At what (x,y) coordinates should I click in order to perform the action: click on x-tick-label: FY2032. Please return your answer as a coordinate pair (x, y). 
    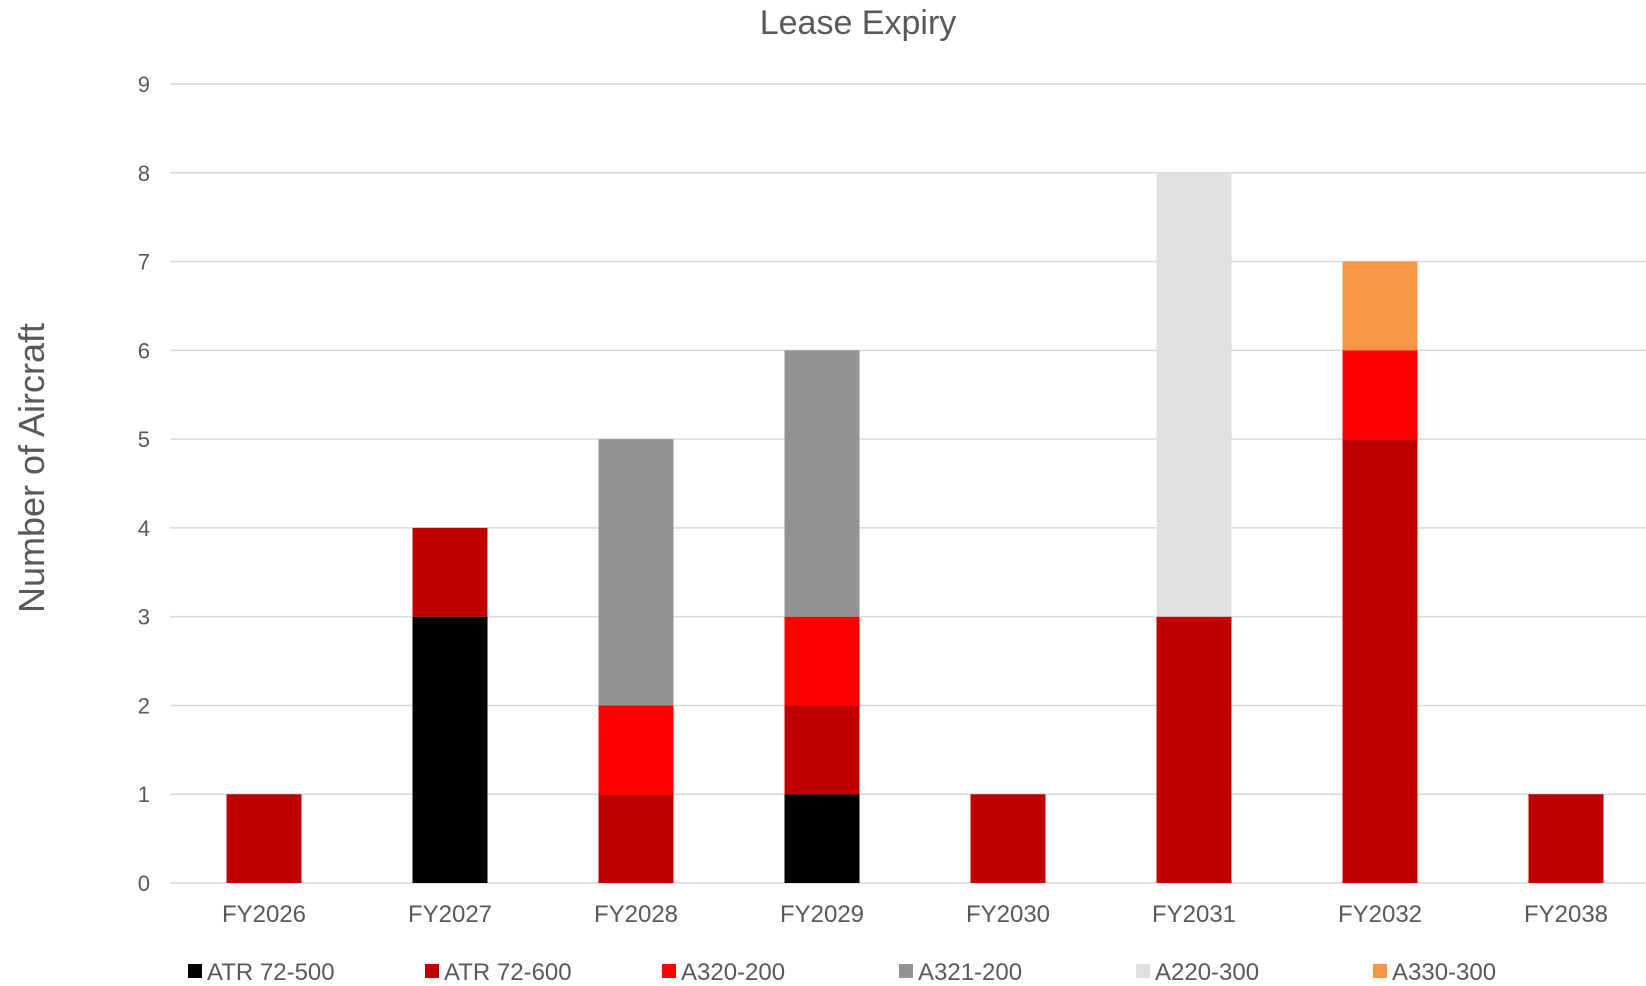
    Looking at the image, I should click on (1380, 914).